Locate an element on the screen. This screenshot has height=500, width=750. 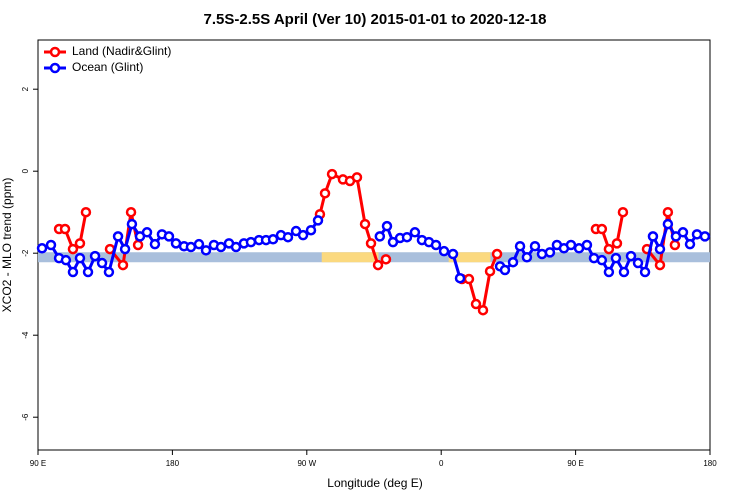
y-tick-label: -6 is located at coordinates (25, 417).